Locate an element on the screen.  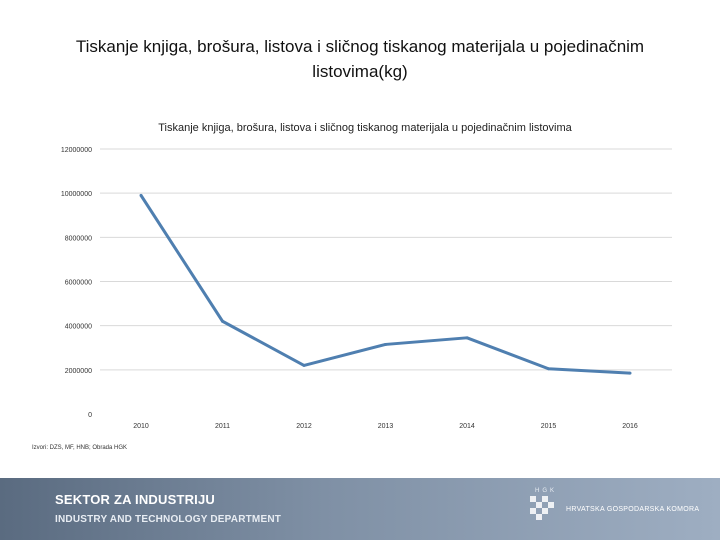
y-tick-label: 10000000 is located at coordinates (76, 194).